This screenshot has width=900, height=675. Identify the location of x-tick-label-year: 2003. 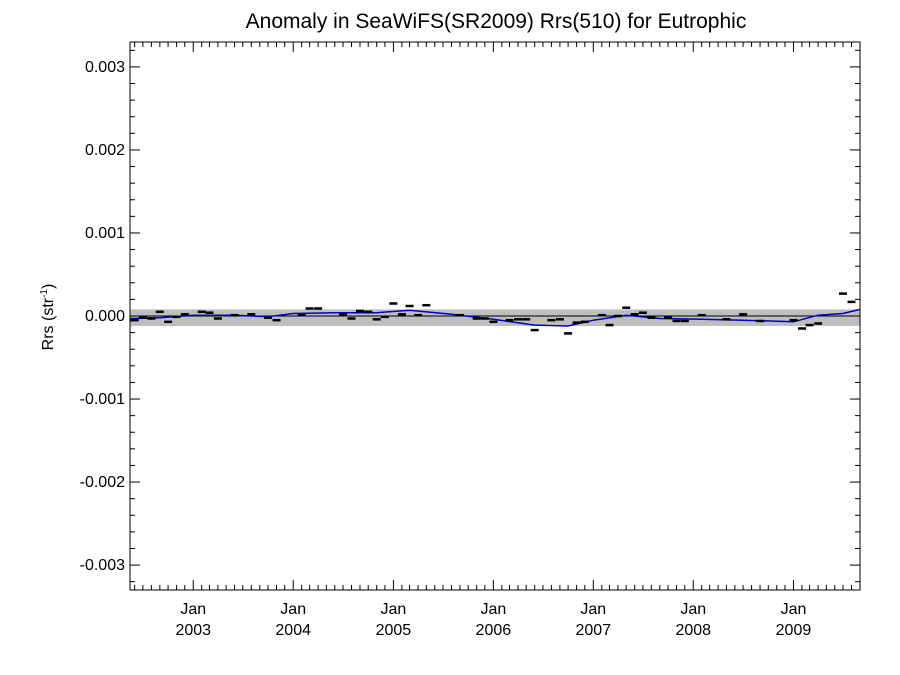
(193, 630).